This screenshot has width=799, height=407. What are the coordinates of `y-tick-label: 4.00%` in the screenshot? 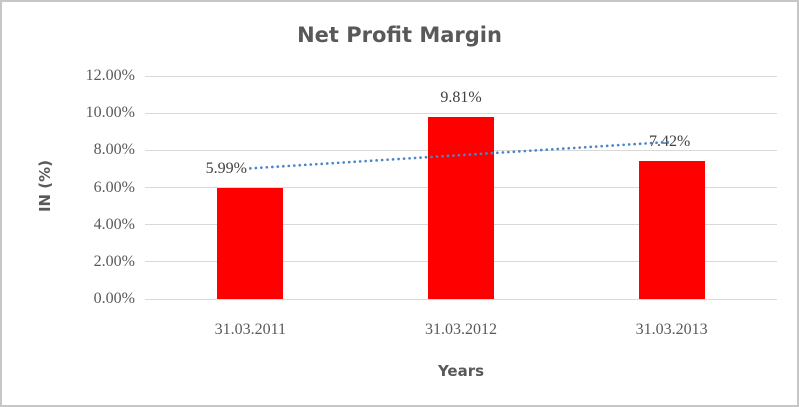 It's located at (114, 224).